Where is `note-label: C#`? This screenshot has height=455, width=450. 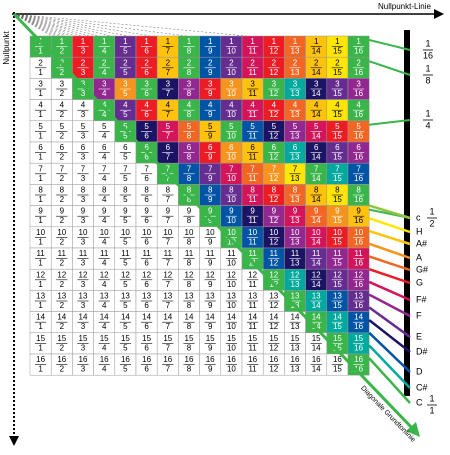 note-label: C# is located at coordinates (422, 387).